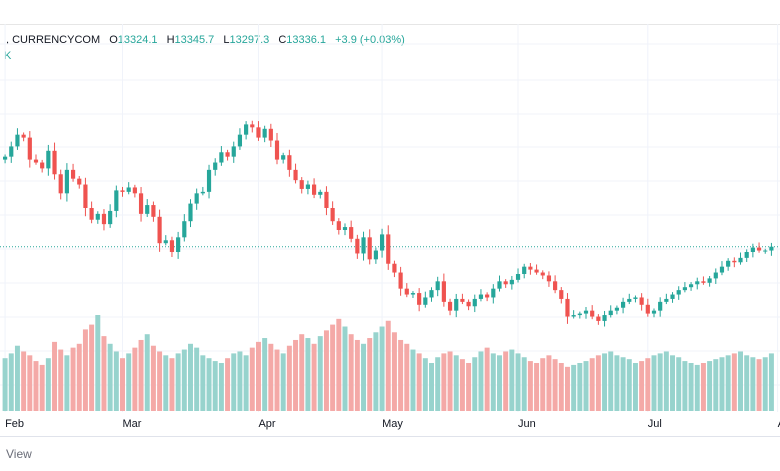  I want to click on volume-legend: K, so click(8, 56).